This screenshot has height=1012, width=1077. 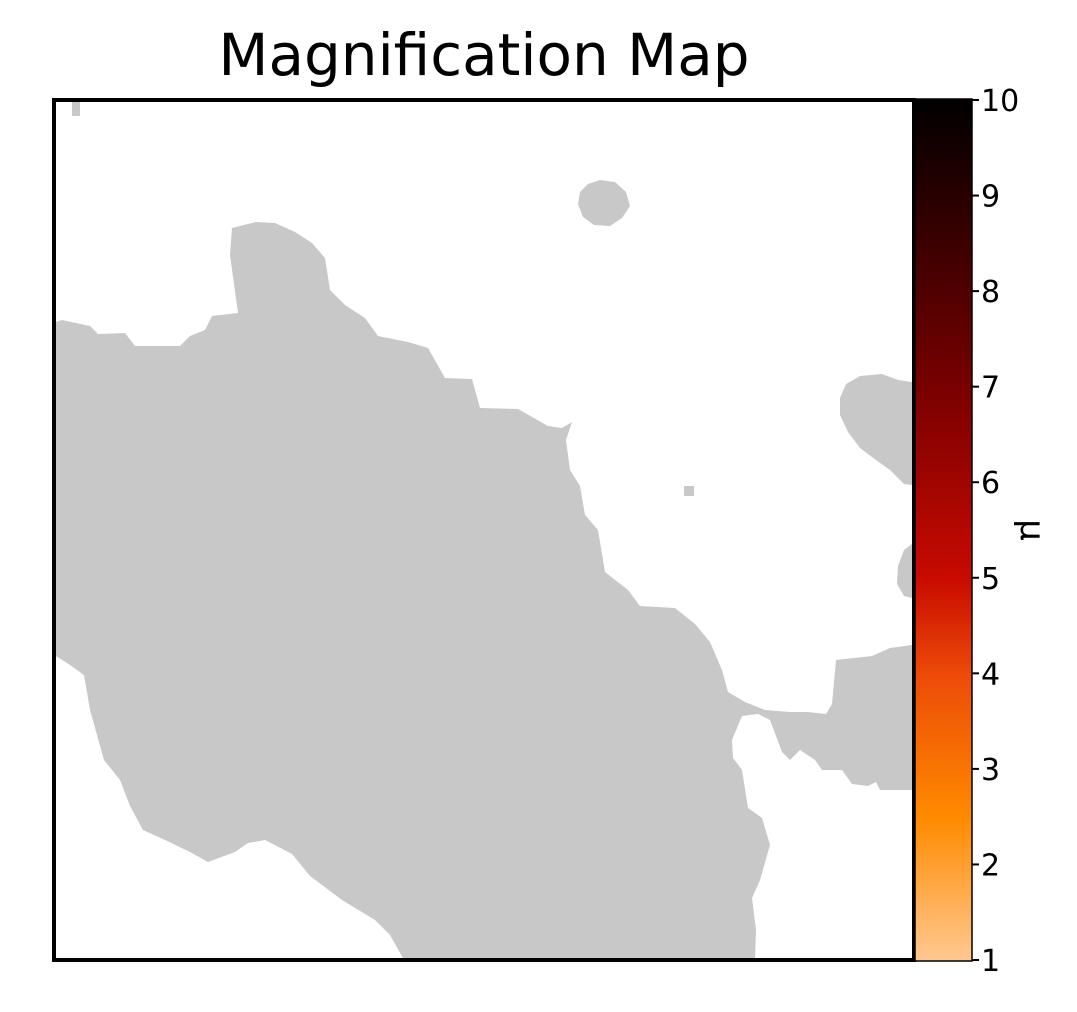 What do you see at coordinates (990, 865) in the screenshot?
I see `colorbar-tick-label: 2` at bounding box center [990, 865].